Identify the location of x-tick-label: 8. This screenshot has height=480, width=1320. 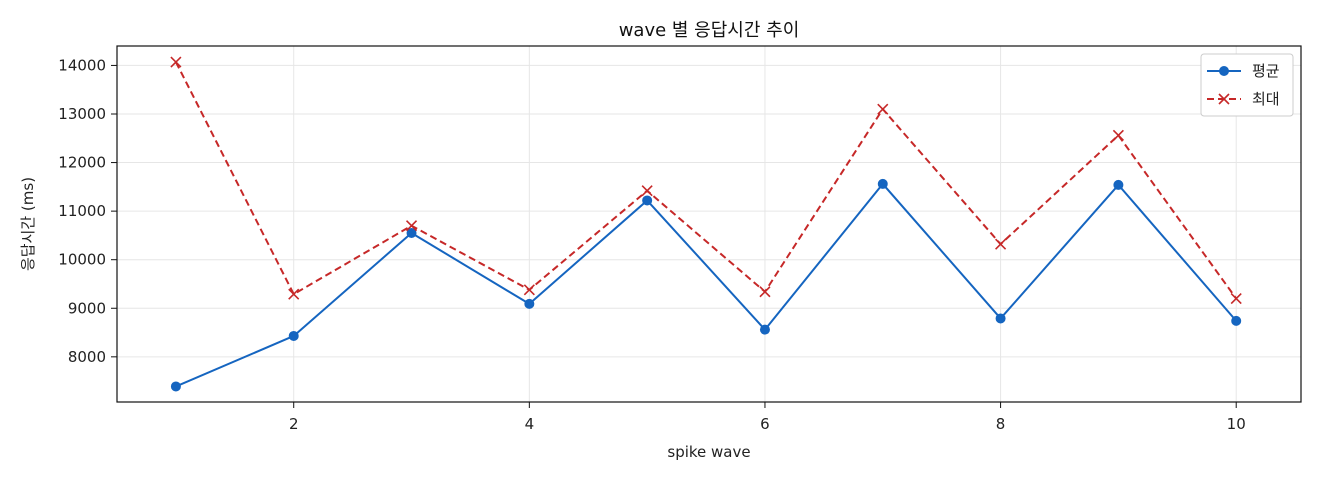
(1001, 424).